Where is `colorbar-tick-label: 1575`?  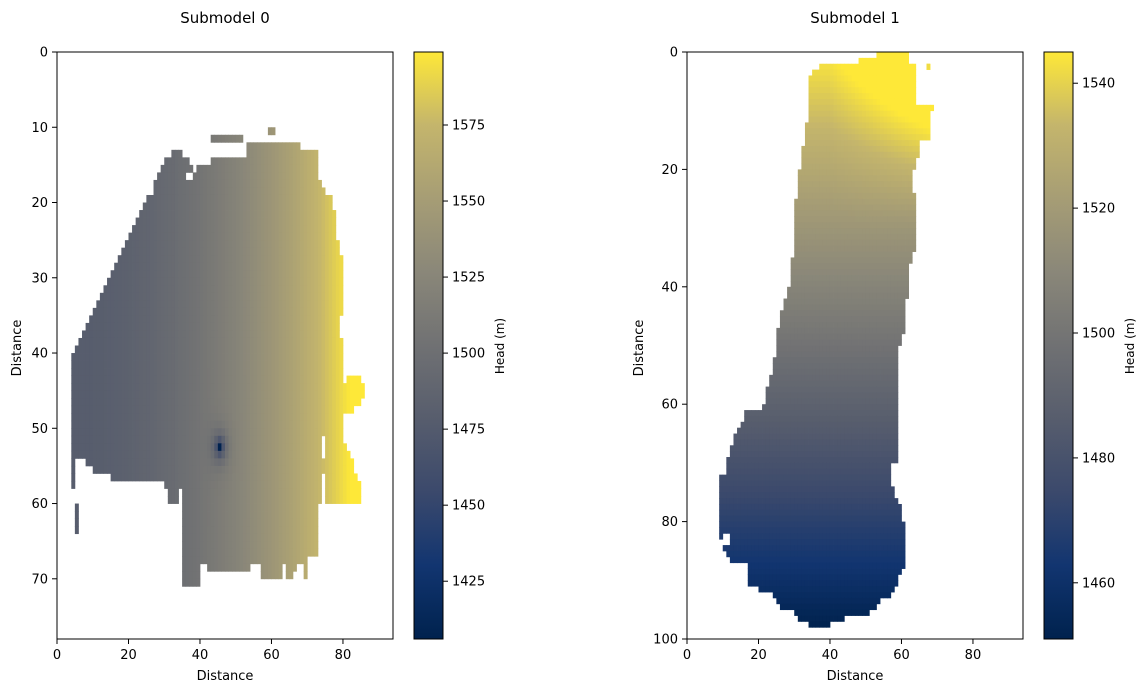
colorbar-tick-label: 1575 is located at coordinates (468, 125).